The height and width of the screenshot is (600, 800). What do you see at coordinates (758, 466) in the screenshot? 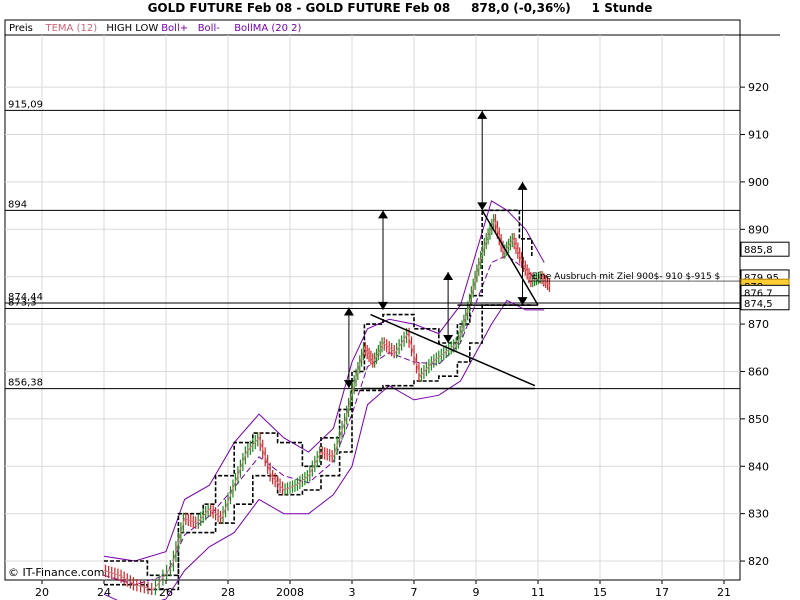
I see `y-tick-label: 840` at bounding box center [758, 466].